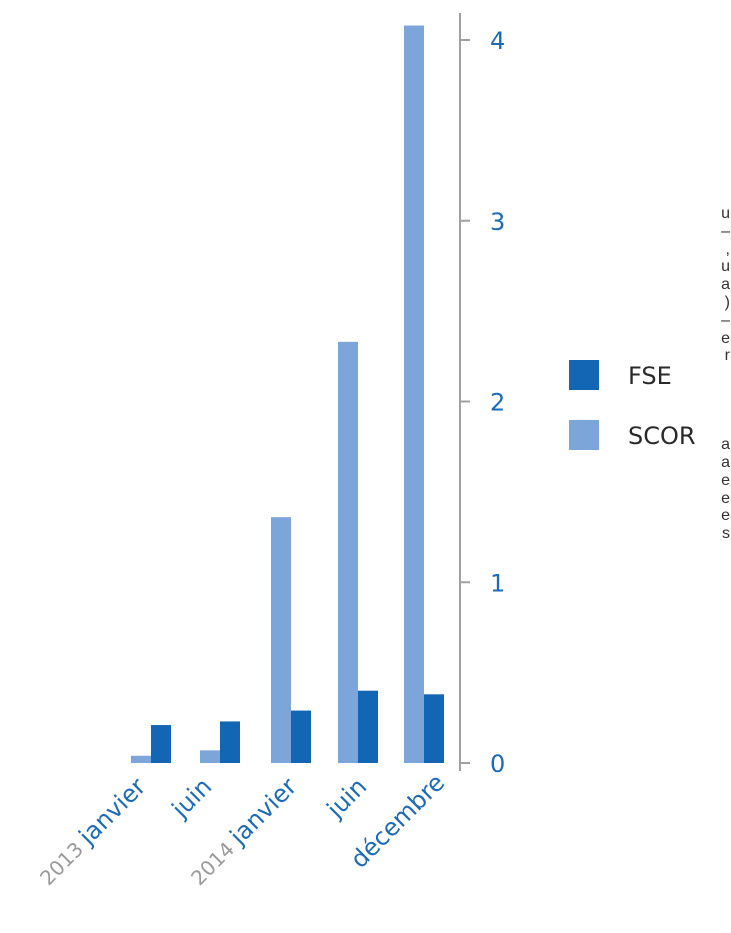 The height and width of the screenshot is (933, 731). Describe the element at coordinates (584, 375) in the screenshot. I see `legend-swatch-fse` at that location.